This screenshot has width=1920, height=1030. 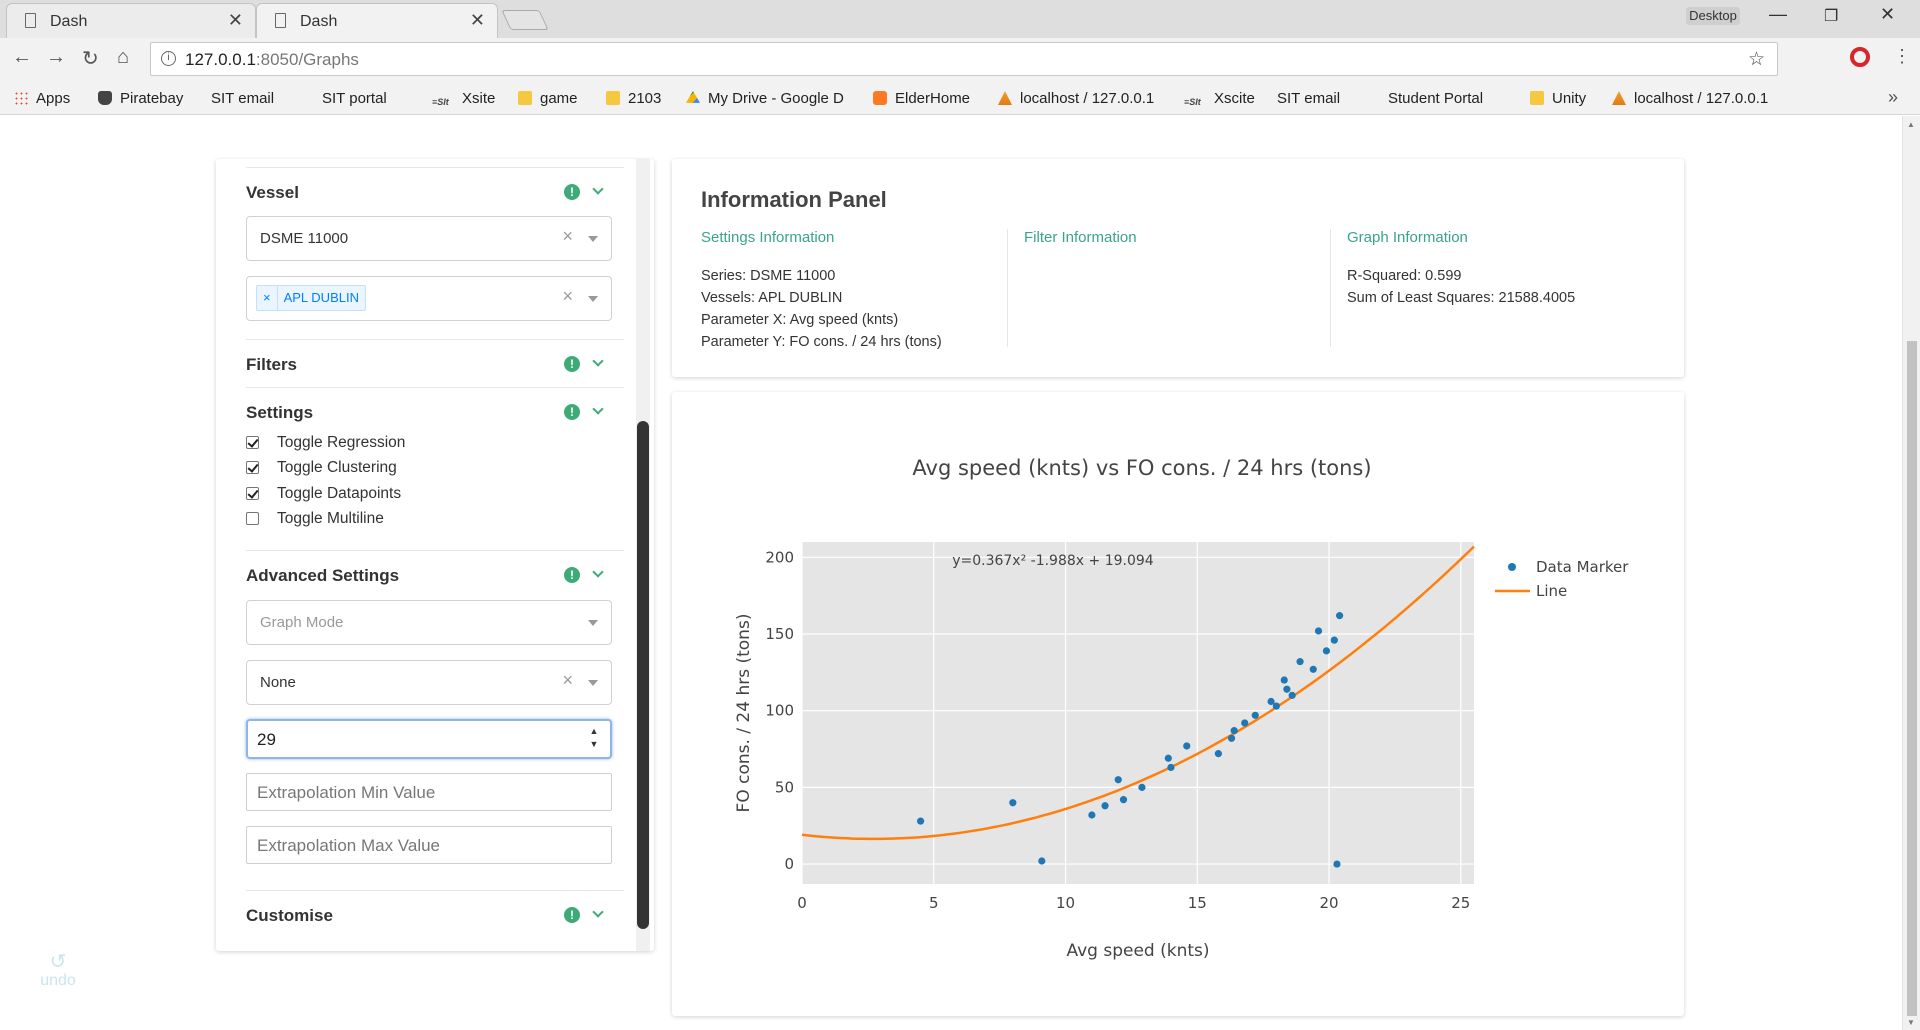 What do you see at coordinates (321, 468) in the screenshot?
I see `toggle-clustering-checkbox: Toggle Clustering` at bounding box center [321, 468].